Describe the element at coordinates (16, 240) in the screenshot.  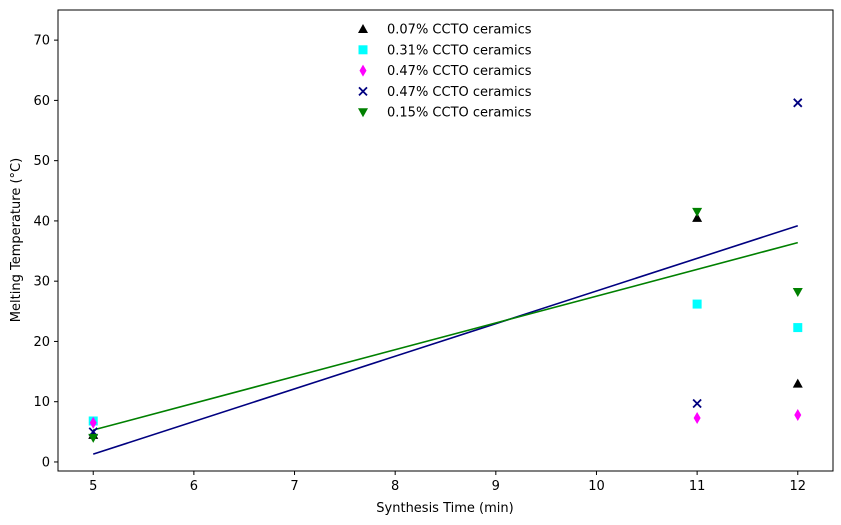
I see `y-axis-title: Melting Temperature (°C)` at that location.